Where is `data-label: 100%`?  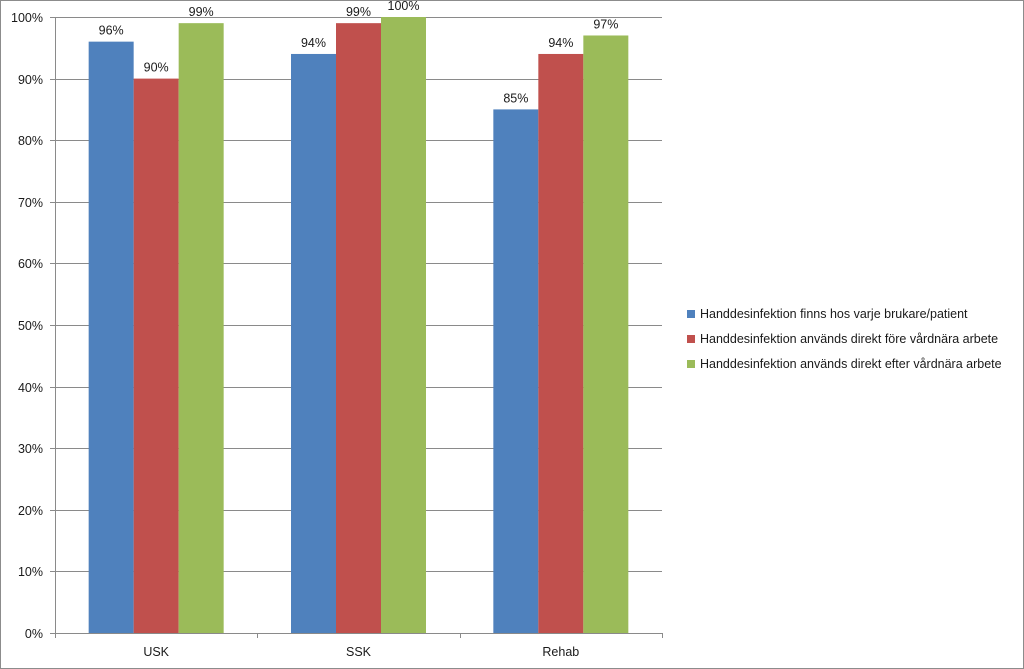
data-label: 100% is located at coordinates (404, 7).